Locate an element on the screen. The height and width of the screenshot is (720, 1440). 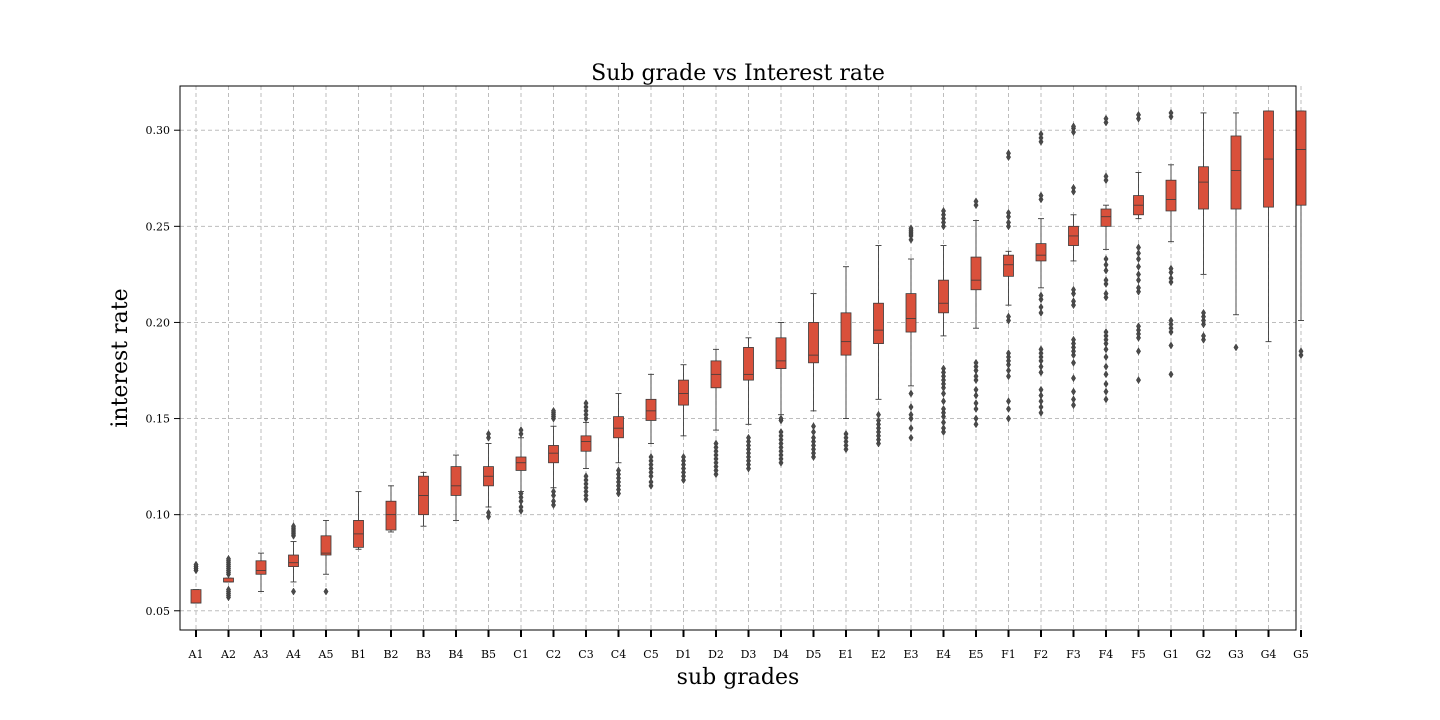
box-e3 is located at coordinates (911, 333).